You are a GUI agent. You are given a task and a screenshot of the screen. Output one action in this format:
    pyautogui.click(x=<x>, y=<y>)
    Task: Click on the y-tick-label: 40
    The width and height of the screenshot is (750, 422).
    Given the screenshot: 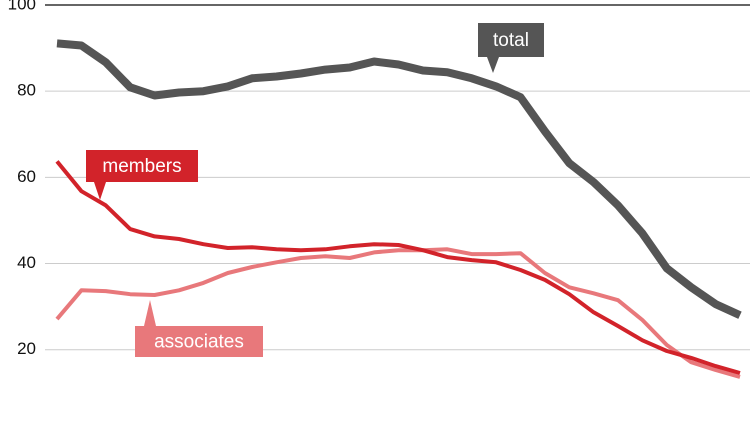 What is the action you would take?
    pyautogui.click(x=26, y=262)
    